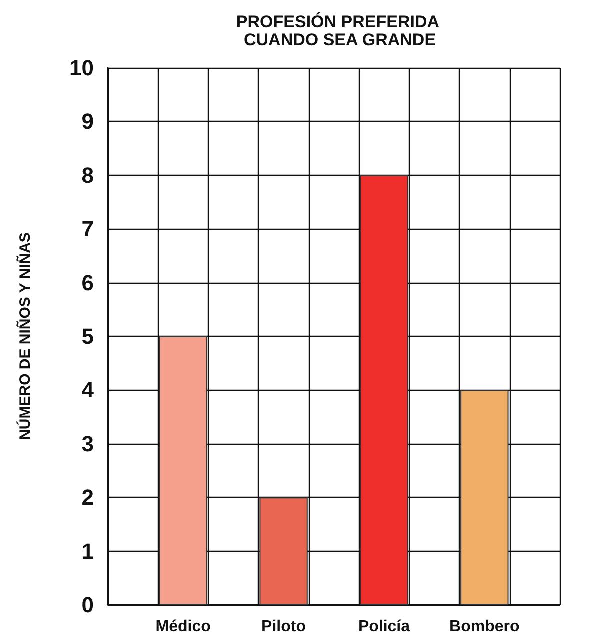 This screenshot has width=601, height=640. What do you see at coordinates (284, 627) in the screenshot?
I see `x-tick-label: Piloto` at bounding box center [284, 627].